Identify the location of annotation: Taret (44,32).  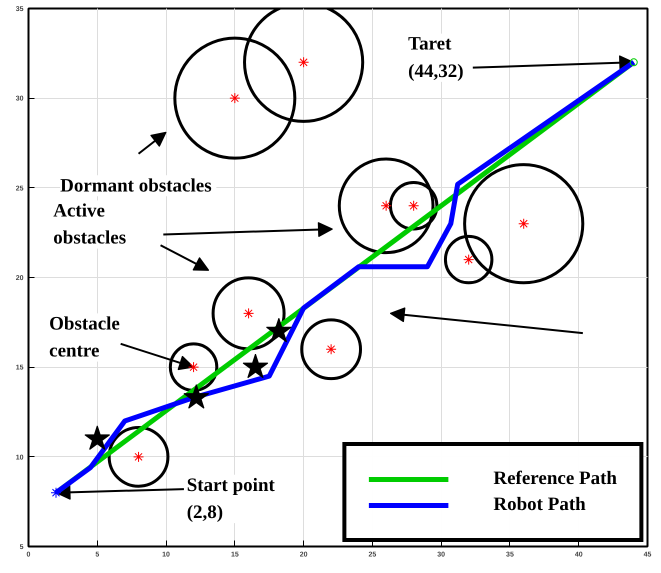
(436, 58).